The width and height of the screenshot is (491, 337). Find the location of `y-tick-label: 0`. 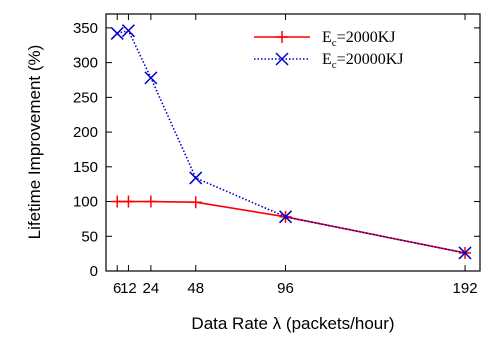

y-tick-label: 0 is located at coordinates (94, 271).